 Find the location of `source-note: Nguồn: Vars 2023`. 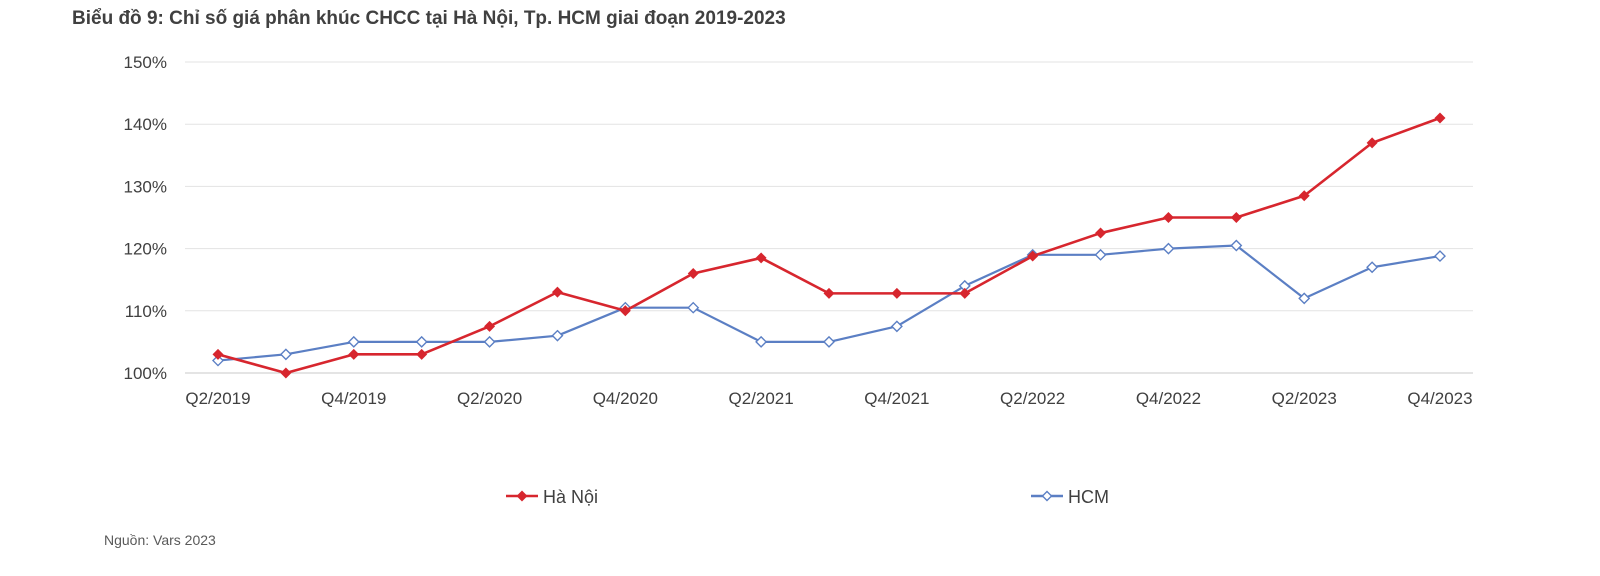

source-note: Nguồn: Vars 2023 is located at coordinates (160, 540).